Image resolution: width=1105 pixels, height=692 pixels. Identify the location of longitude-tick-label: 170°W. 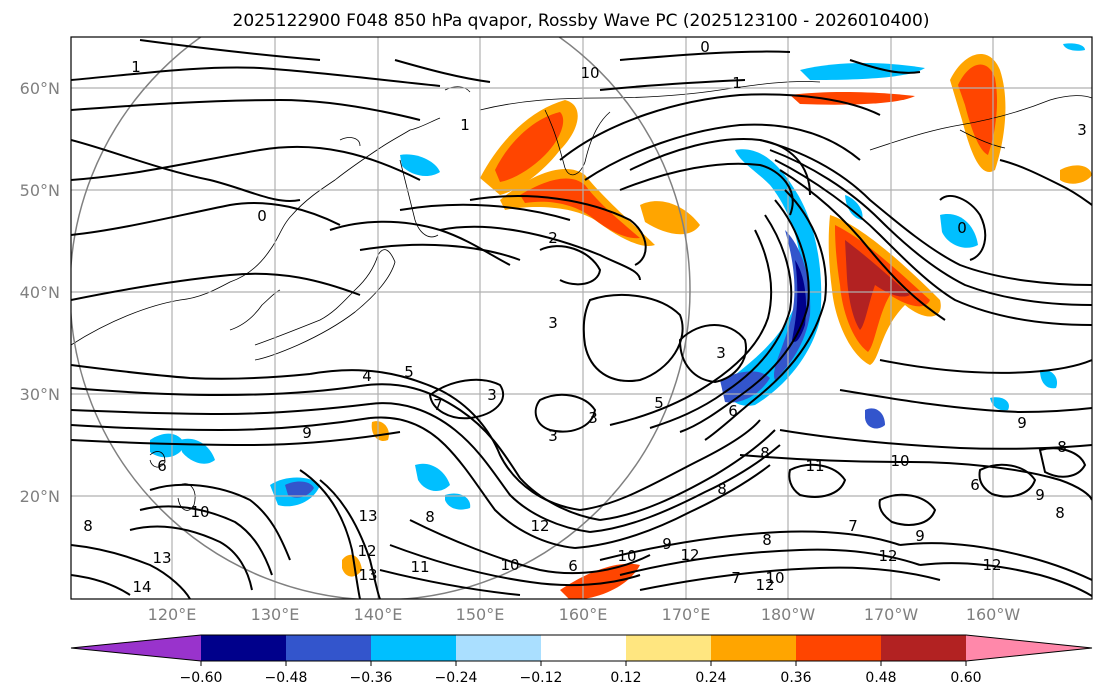
(891, 614).